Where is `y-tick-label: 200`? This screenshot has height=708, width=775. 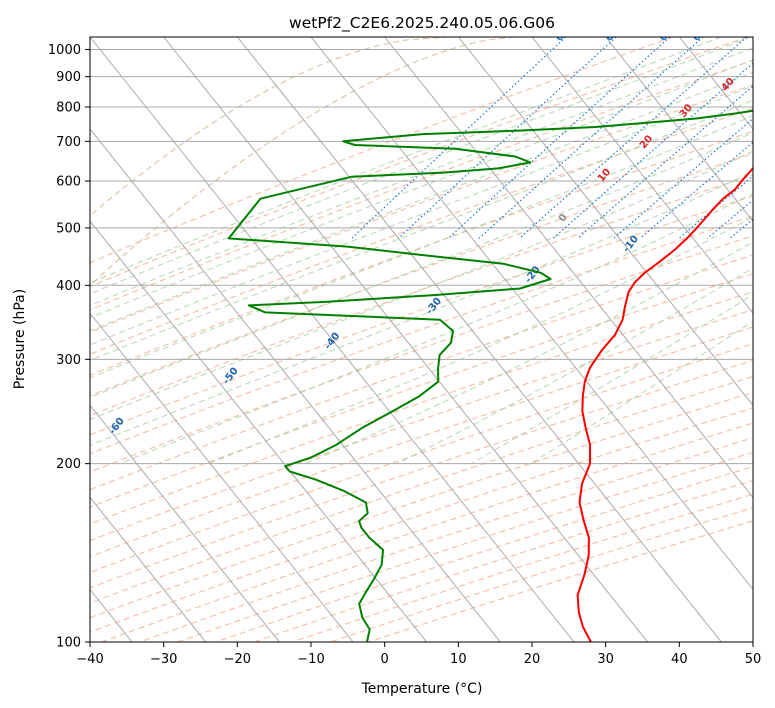
y-tick-label: 200 is located at coordinates (68, 464).